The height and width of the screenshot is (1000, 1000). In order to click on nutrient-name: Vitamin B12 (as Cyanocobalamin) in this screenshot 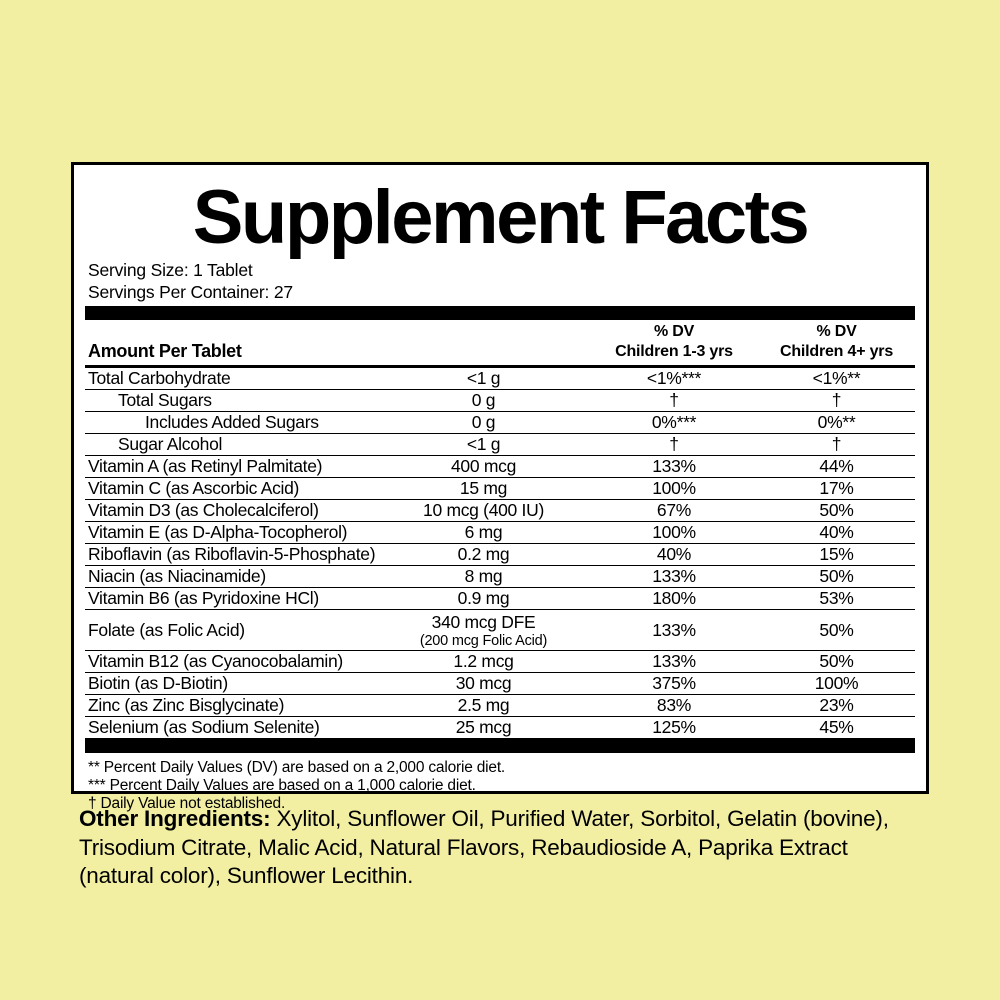, I will do `click(215, 661)`.